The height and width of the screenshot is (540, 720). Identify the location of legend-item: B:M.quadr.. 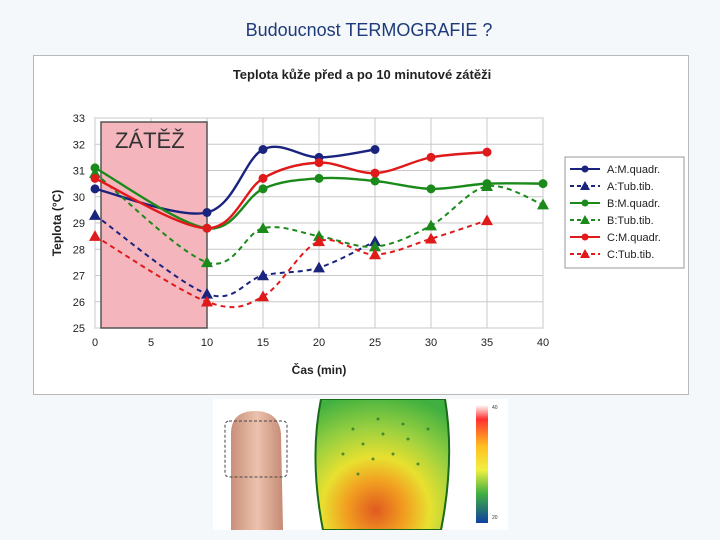
(615, 204).